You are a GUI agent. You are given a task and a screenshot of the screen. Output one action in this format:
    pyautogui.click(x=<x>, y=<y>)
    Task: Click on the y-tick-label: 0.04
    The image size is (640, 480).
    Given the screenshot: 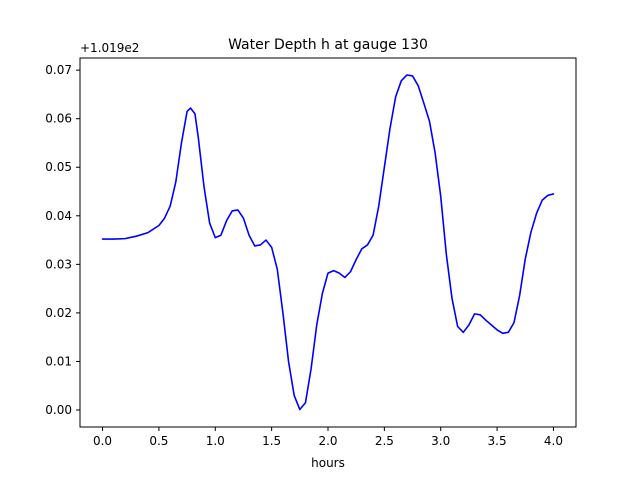 What is the action you would take?
    pyautogui.click(x=58, y=216)
    